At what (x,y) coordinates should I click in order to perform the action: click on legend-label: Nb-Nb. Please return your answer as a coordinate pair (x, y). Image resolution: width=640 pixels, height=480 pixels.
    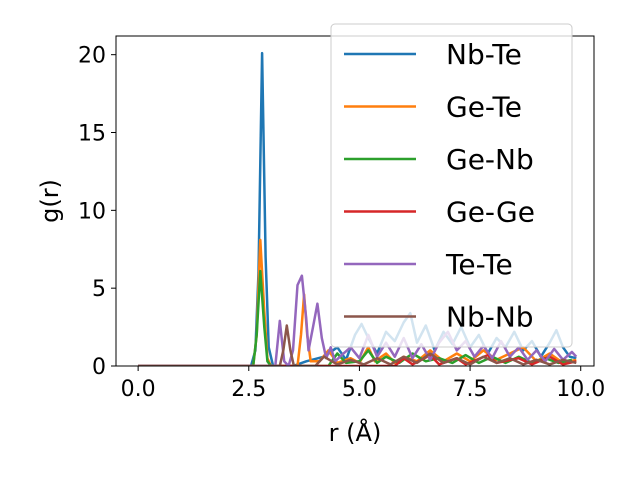
    Looking at the image, I should click on (490, 317).